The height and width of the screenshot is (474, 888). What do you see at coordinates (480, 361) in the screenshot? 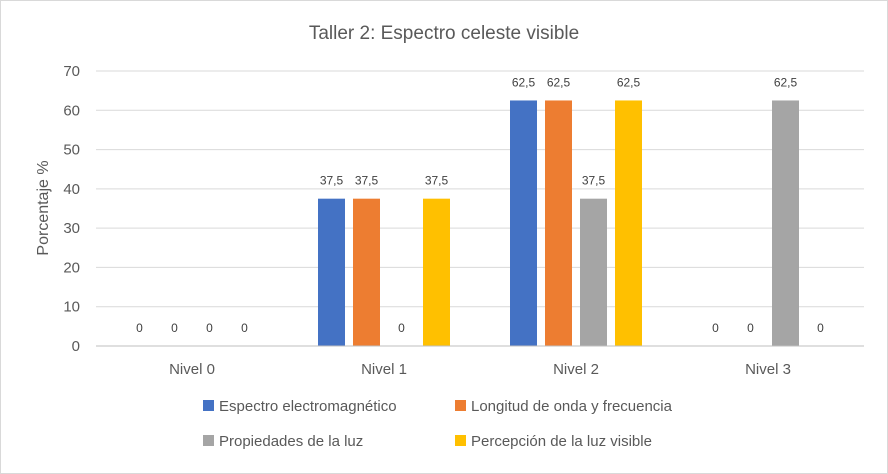
I see `x-axis: Nivel 0 Nivel 1 Nivel 2 Nivel 3` at bounding box center [480, 361].